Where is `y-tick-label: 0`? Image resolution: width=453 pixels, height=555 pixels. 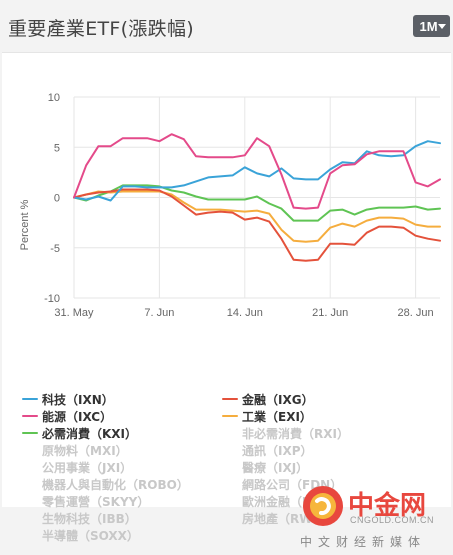 y-tick-label: 0 is located at coordinates (57, 199).